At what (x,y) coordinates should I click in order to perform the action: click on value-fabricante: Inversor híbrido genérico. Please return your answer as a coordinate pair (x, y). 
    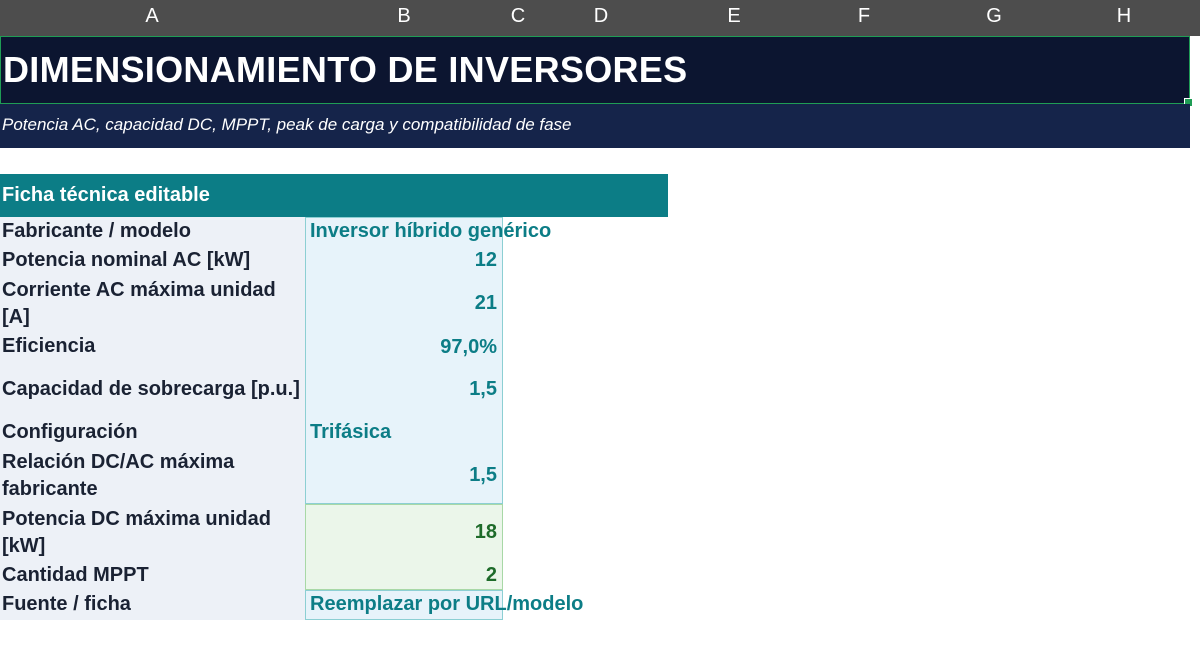
    Looking at the image, I should click on (431, 231).